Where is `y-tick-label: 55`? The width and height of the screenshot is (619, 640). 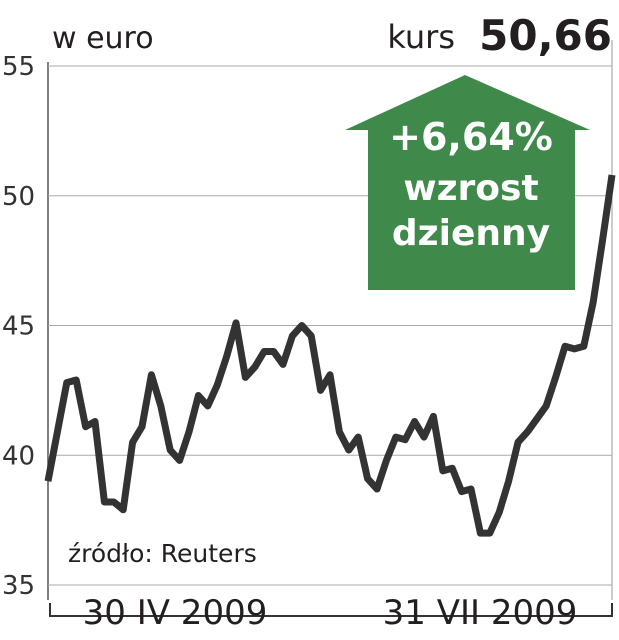
y-tick-label: 55 is located at coordinates (18, 67).